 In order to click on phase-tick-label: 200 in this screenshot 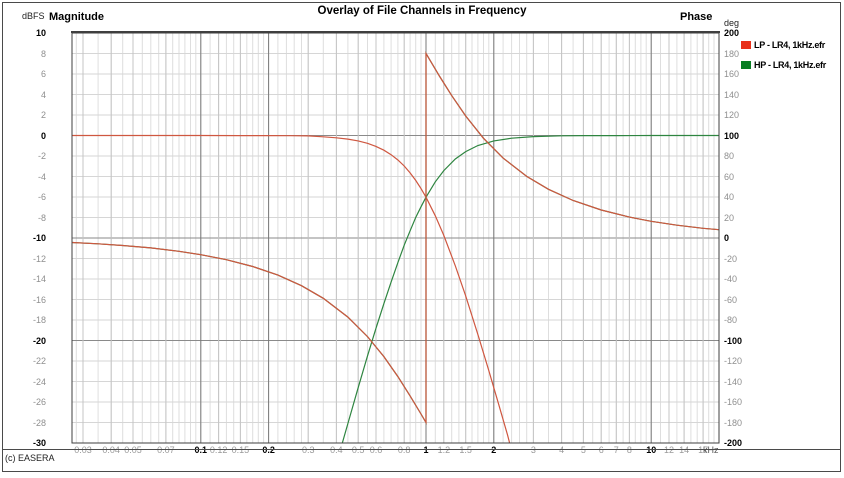, I will do `click(732, 33)`.